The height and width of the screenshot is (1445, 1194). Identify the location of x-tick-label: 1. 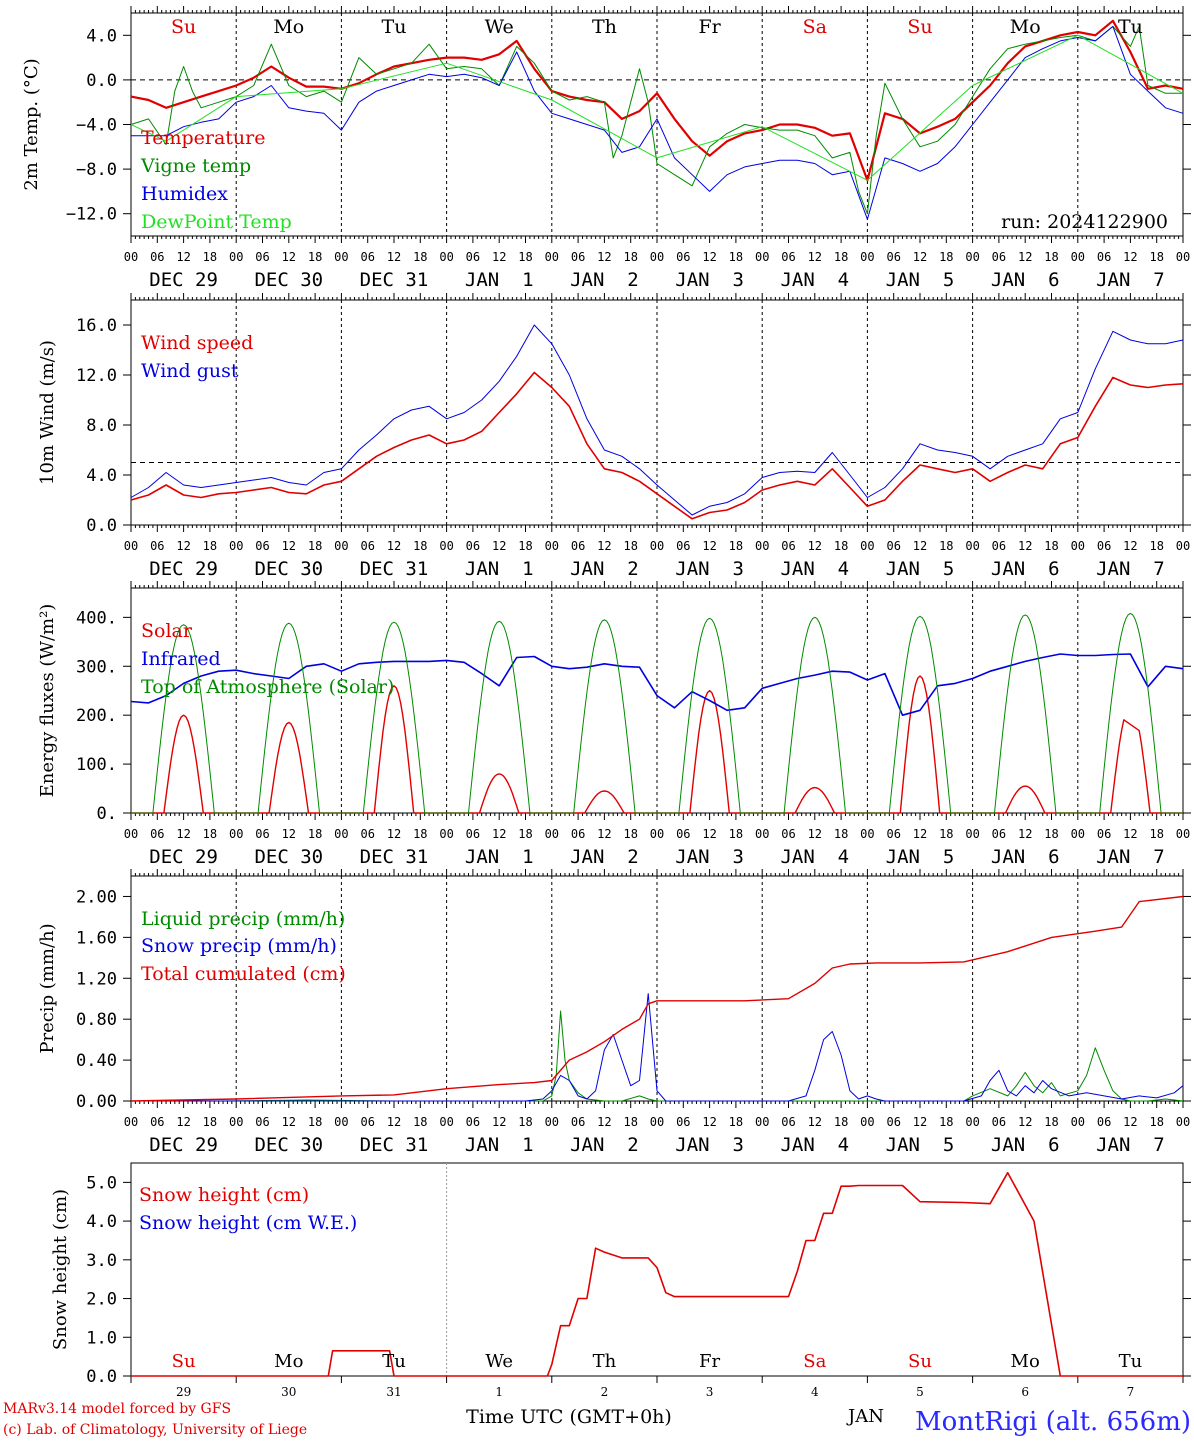
(499, 1392).